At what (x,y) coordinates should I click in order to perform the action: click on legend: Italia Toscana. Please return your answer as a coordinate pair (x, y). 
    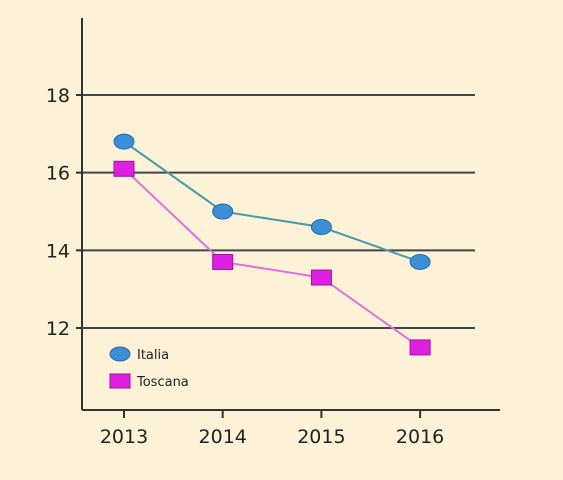
    Looking at the image, I should click on (149, 368).